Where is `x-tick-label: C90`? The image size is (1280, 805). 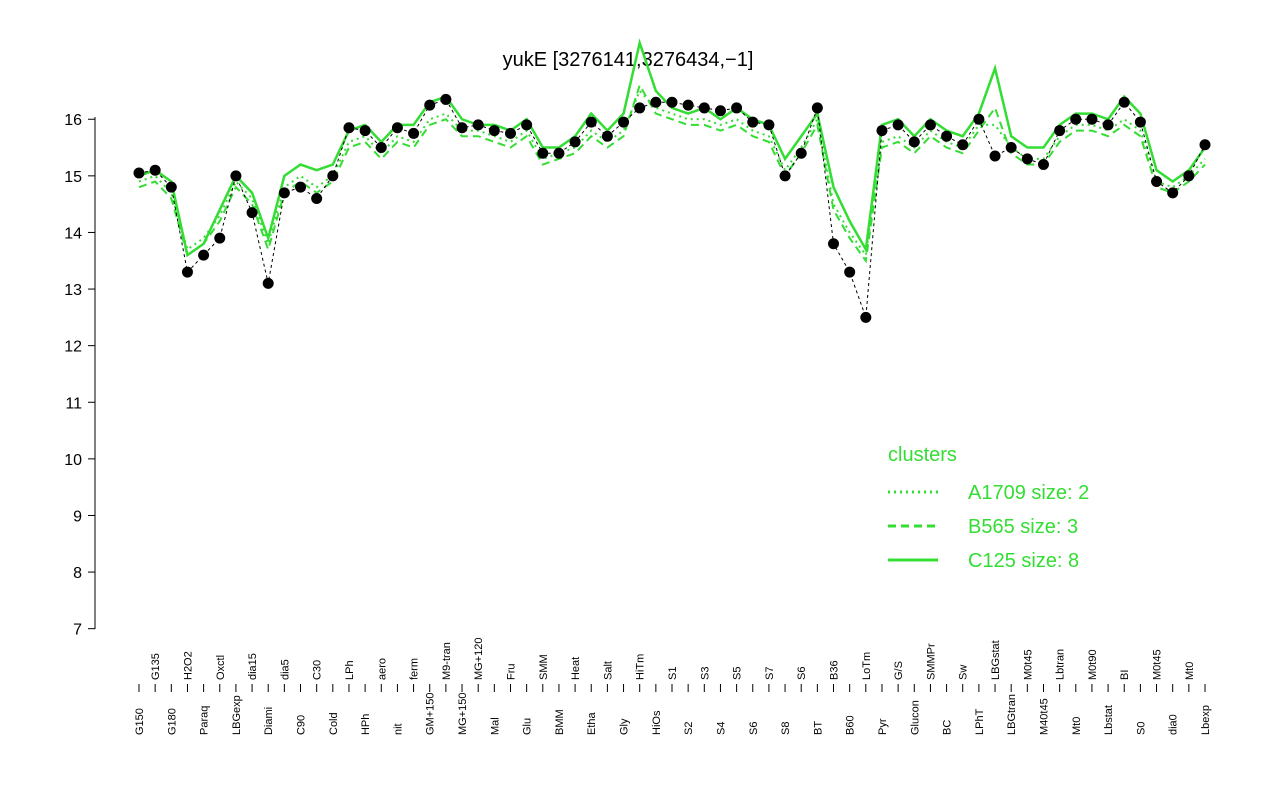 x-tick-label: C90 is located at coordinates (302, 725).